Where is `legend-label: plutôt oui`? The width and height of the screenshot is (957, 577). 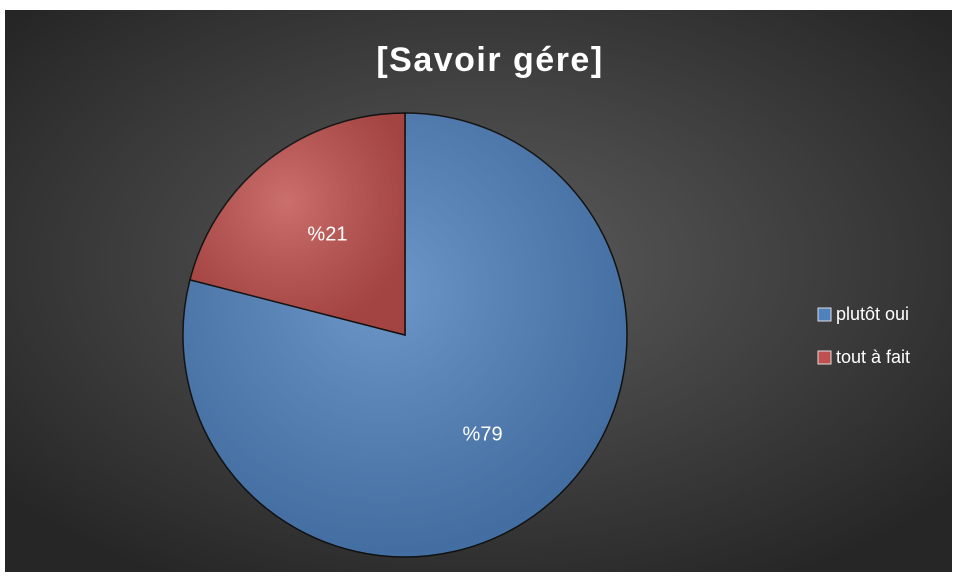
legend-label: plutôt oui is located at coordinates (872, 314).